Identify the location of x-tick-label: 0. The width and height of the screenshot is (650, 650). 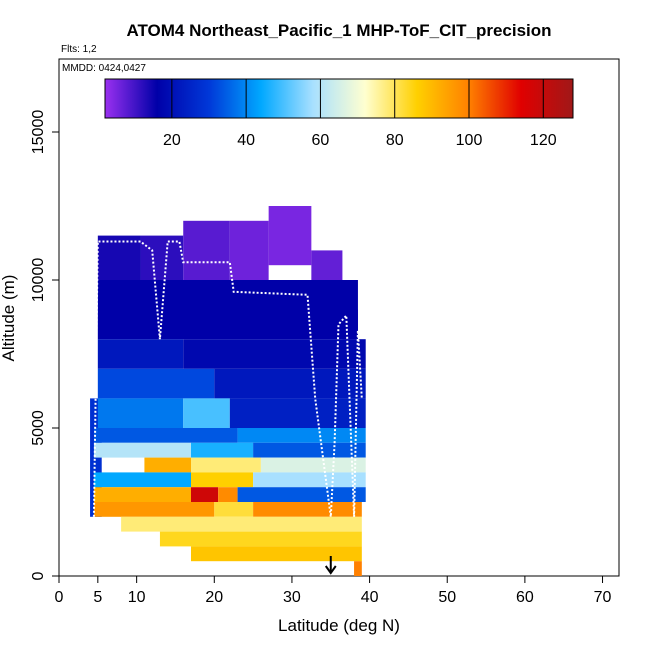
(59, 597).